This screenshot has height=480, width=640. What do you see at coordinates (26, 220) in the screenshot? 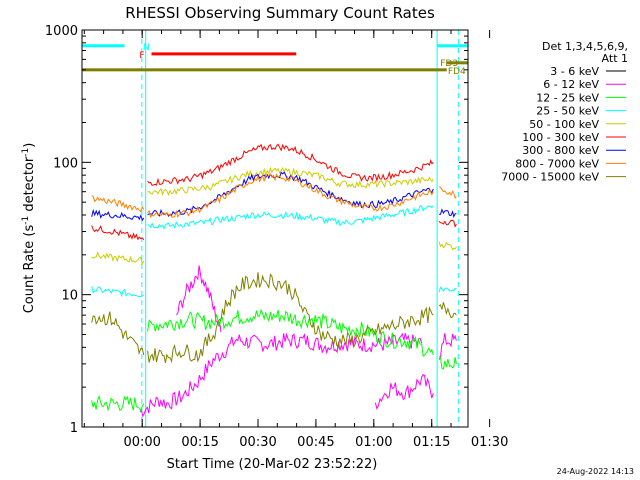
I see `y-label-sup-1: -1` at bounding box center [26, 220].